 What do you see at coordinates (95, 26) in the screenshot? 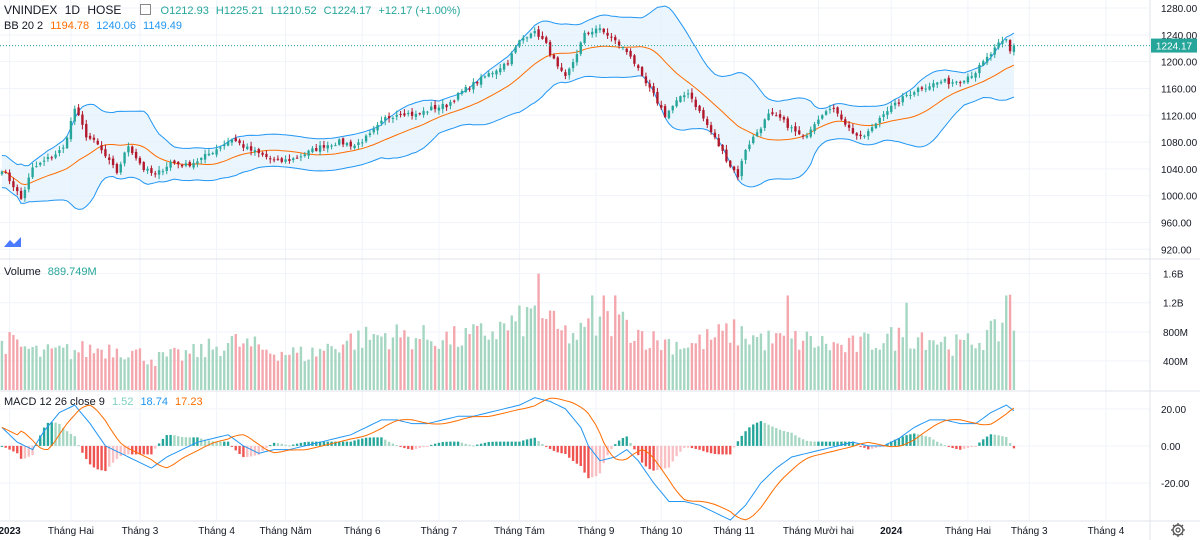
I see `bb-legend: BB 20 2 1194.78 1240.06 1149.49` at bounding box center [95, 26].